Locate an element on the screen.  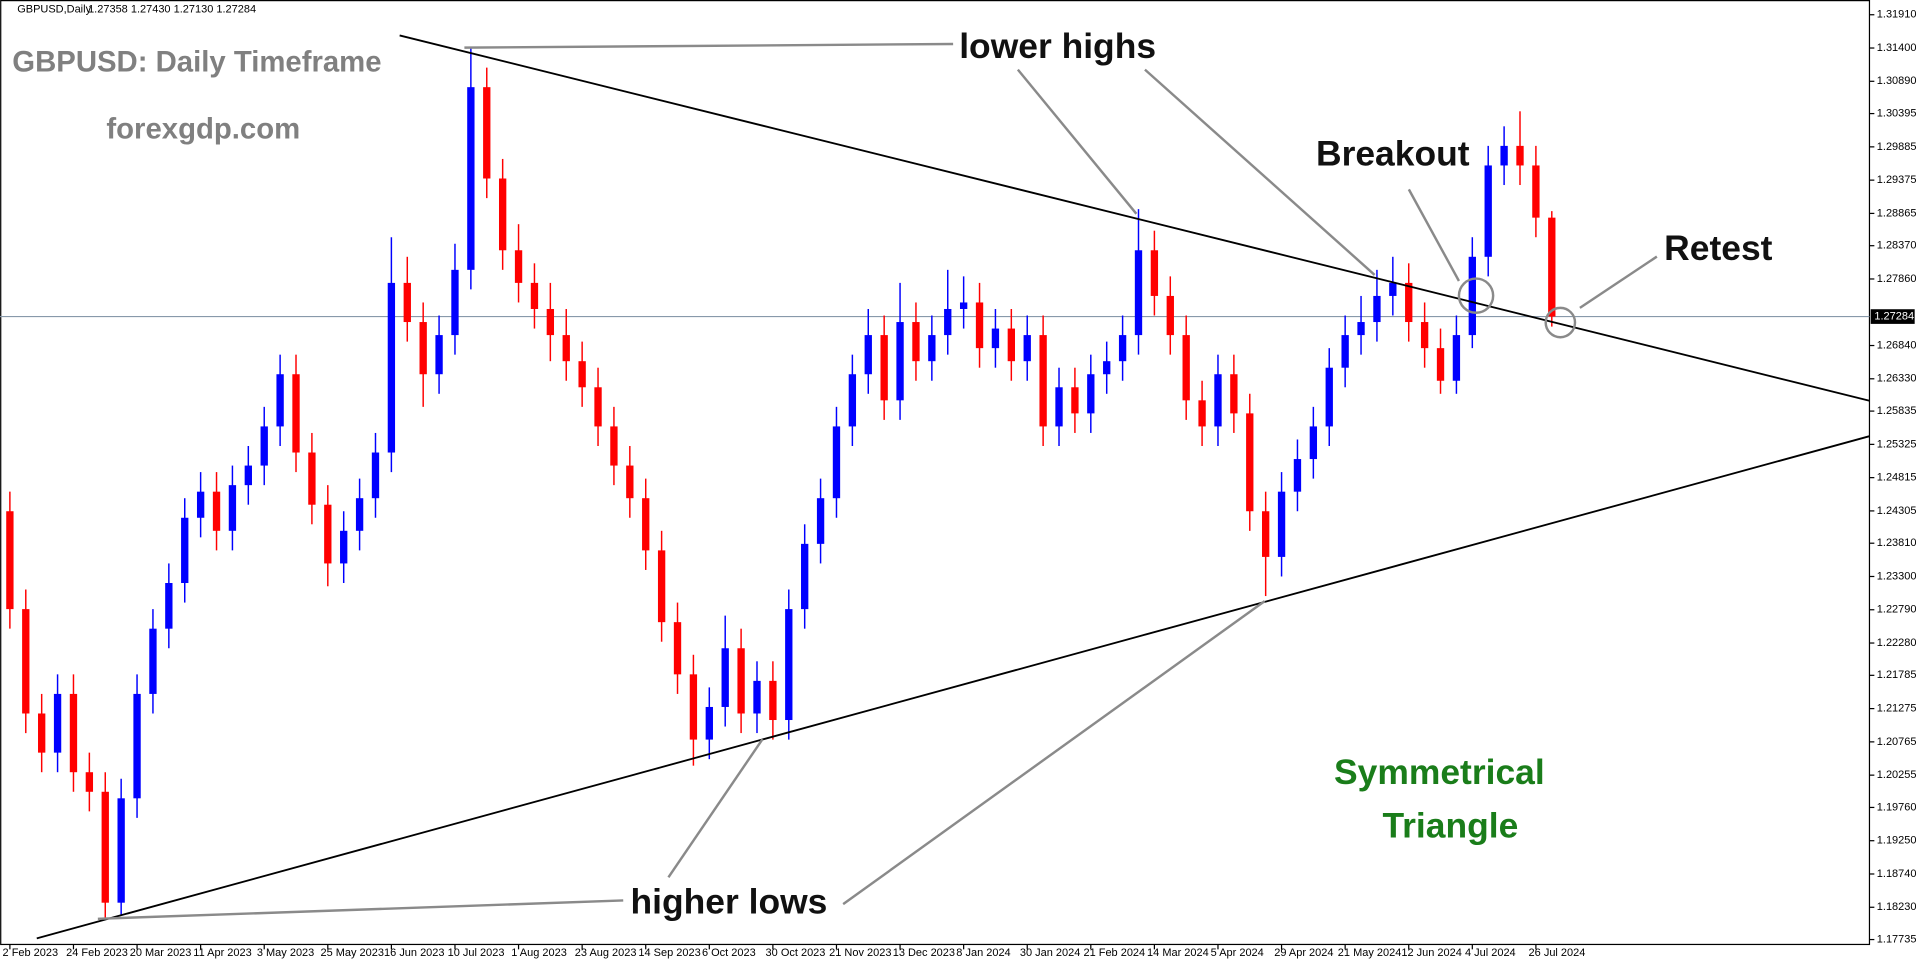
current-price-box is located at coordinates (1892, 316).